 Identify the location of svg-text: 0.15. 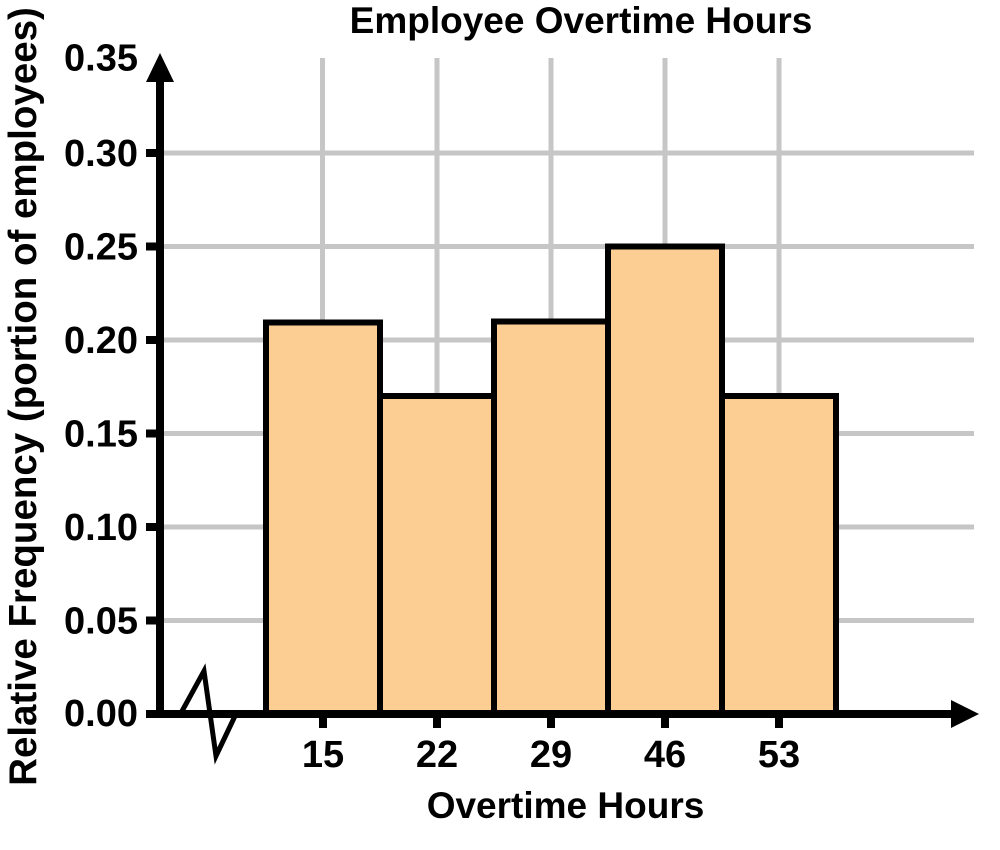
(101, 435).